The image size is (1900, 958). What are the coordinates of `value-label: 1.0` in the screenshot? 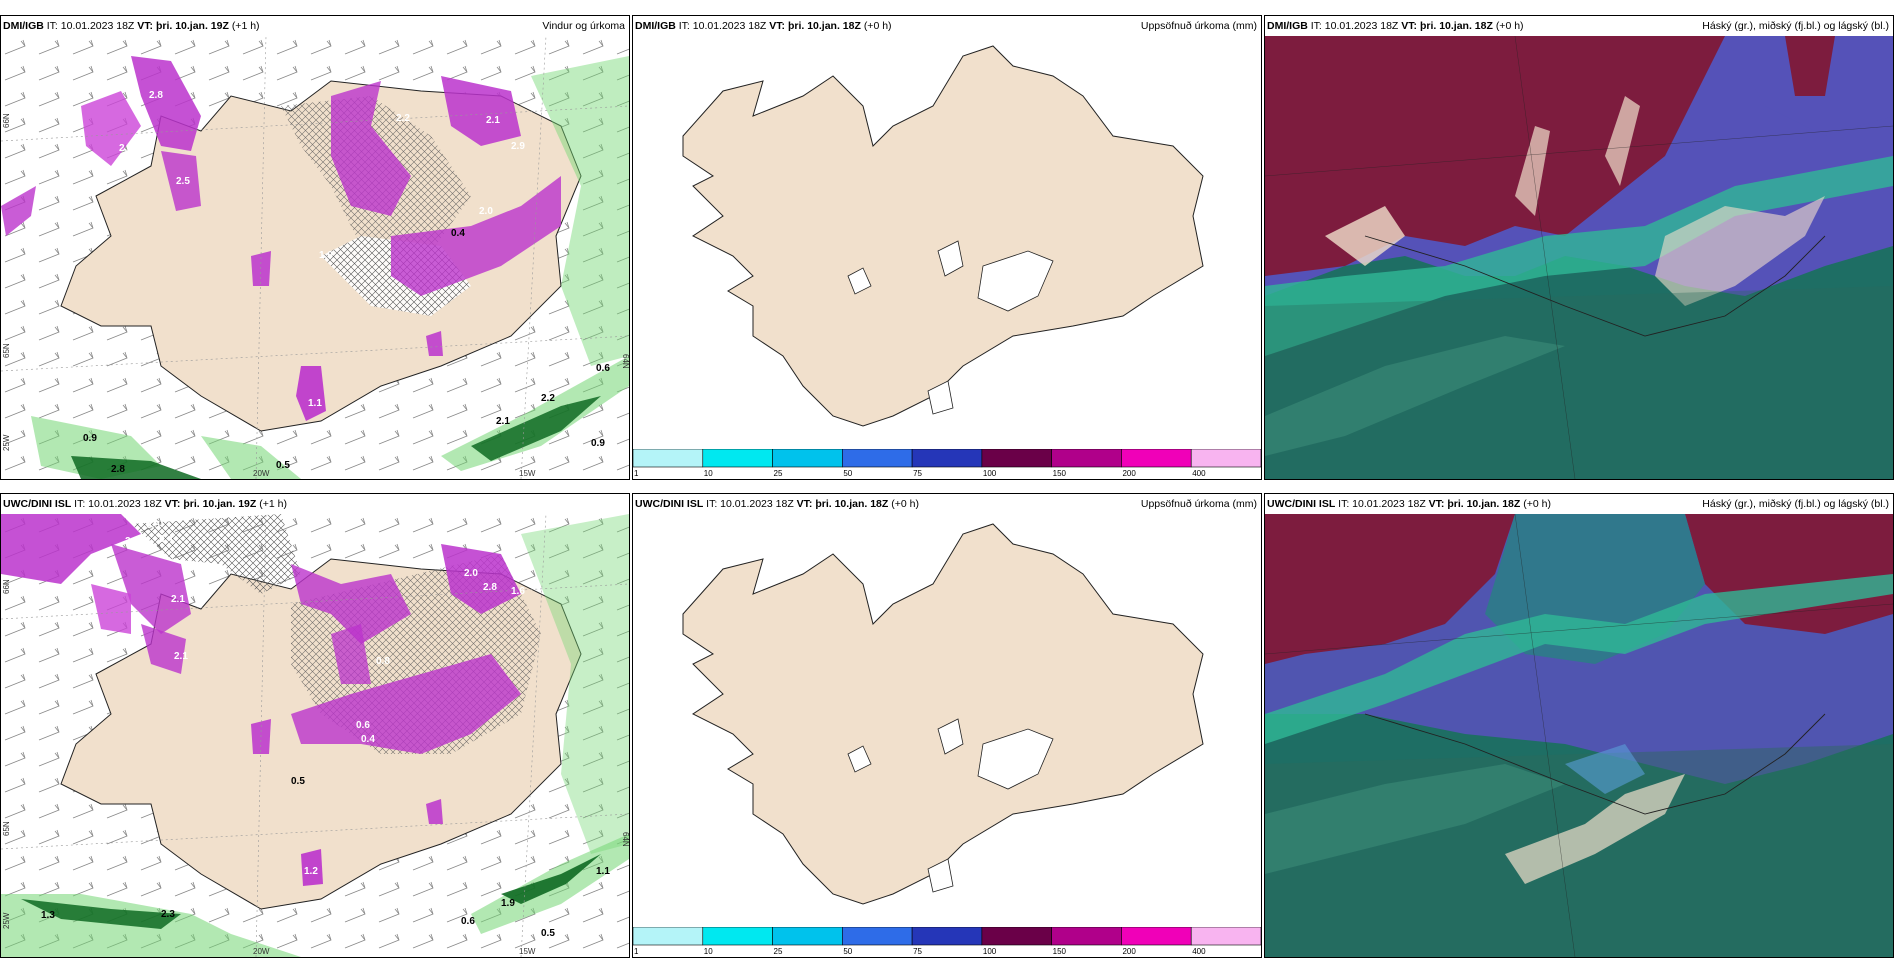 It's located at (326, 255).